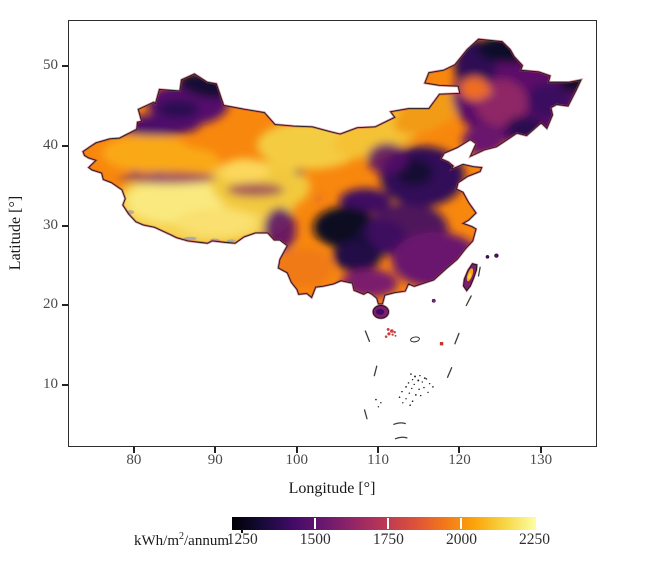  Describe the element at coordinates (384, 523) in the screenshot. I see `colorbar-gradient` at that location.